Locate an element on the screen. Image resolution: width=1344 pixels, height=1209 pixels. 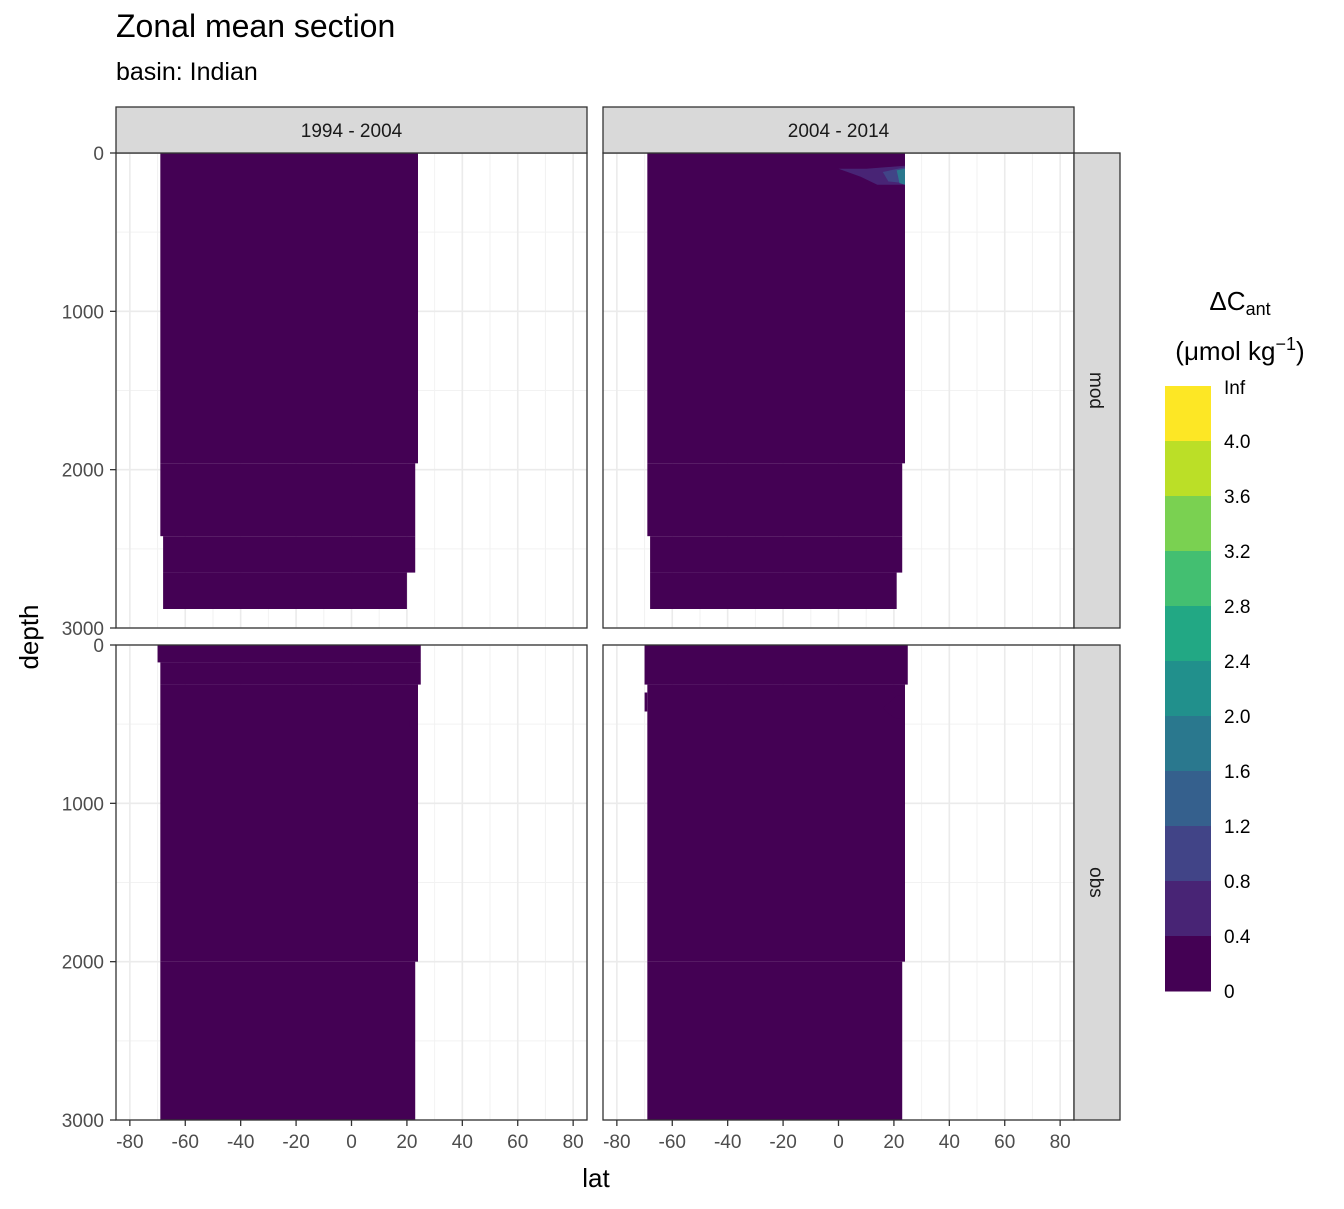
column-strip-label: 1994 - 2004 is located at coordinates (352, 131).